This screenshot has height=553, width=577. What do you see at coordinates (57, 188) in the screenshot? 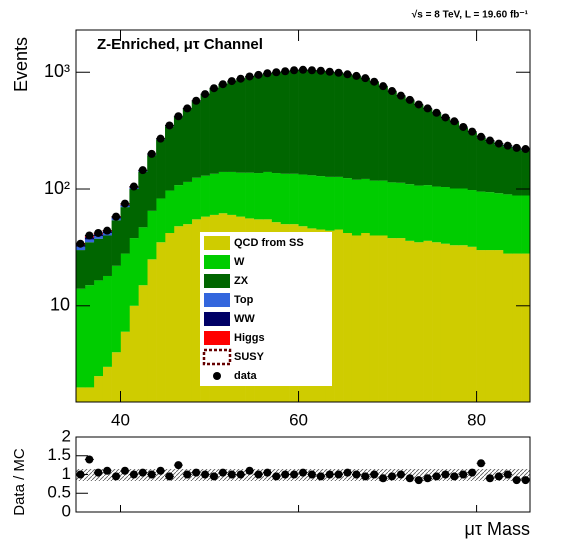
I see `y-tick-label: 10²` at bounding box center [57, 188].